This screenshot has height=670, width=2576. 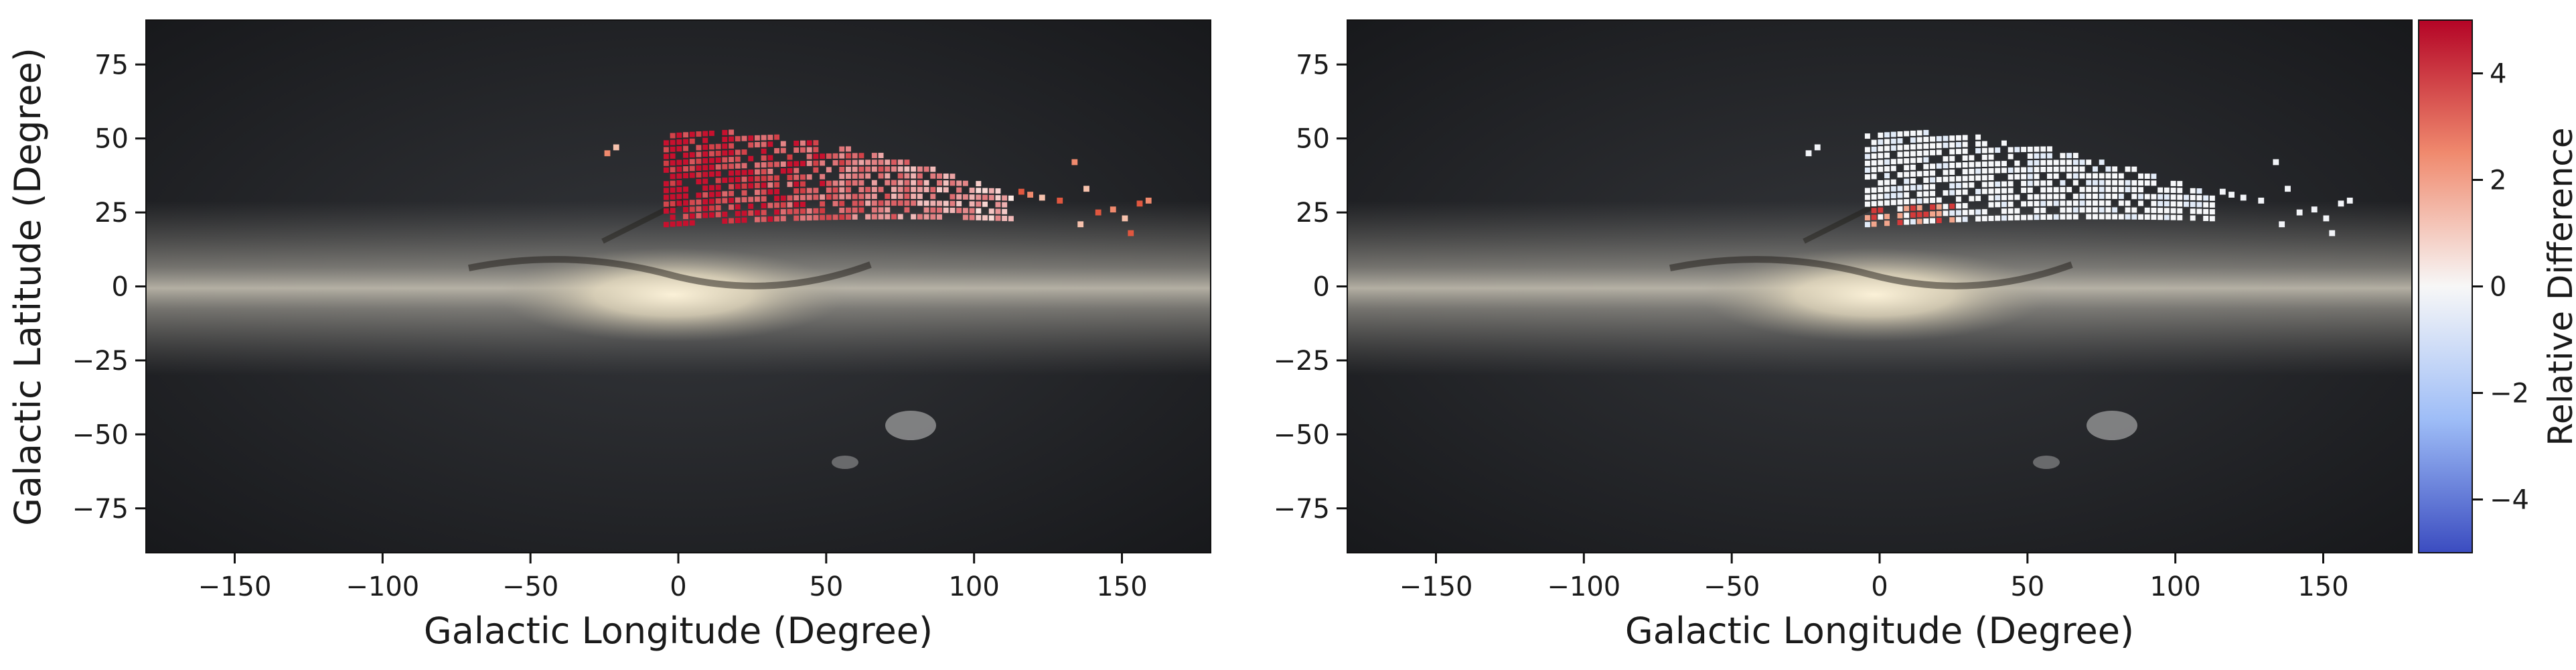 I want to click on y-tick-label-left: 75, so click(x=111, y=65).